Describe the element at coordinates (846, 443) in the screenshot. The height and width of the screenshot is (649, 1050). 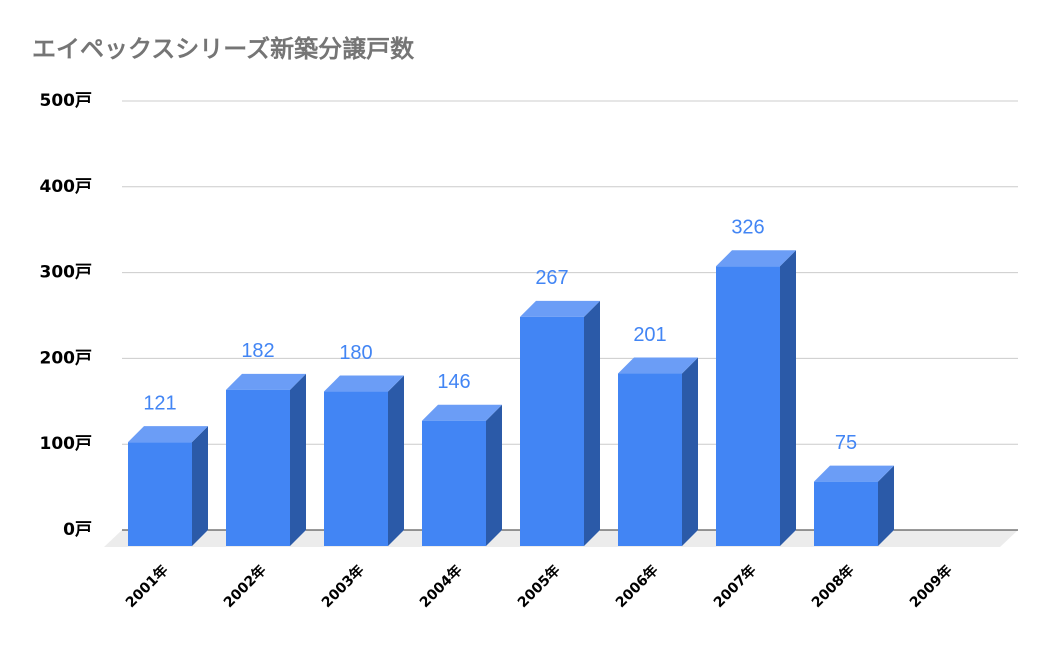
I see `value-label: 75` at that location.